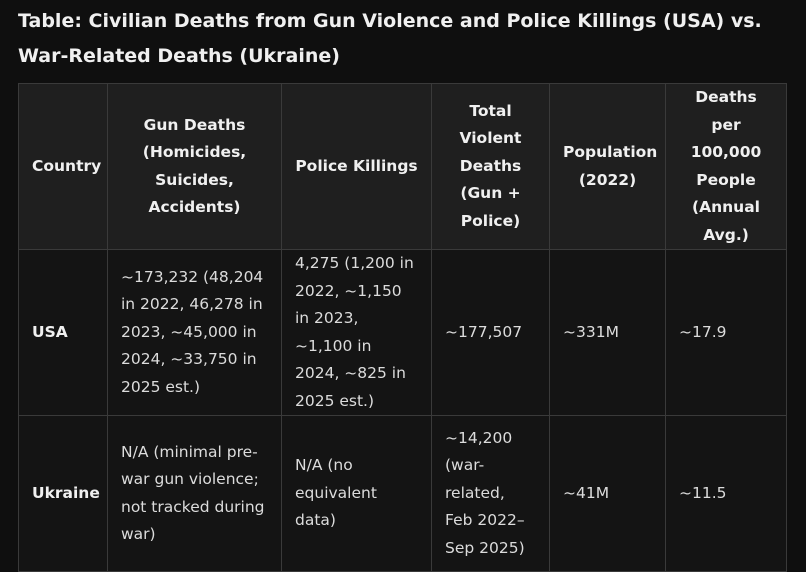 The height and width of the screenshot is (572, 806). I want to click on column-header-country: Country, so click(63, 166).